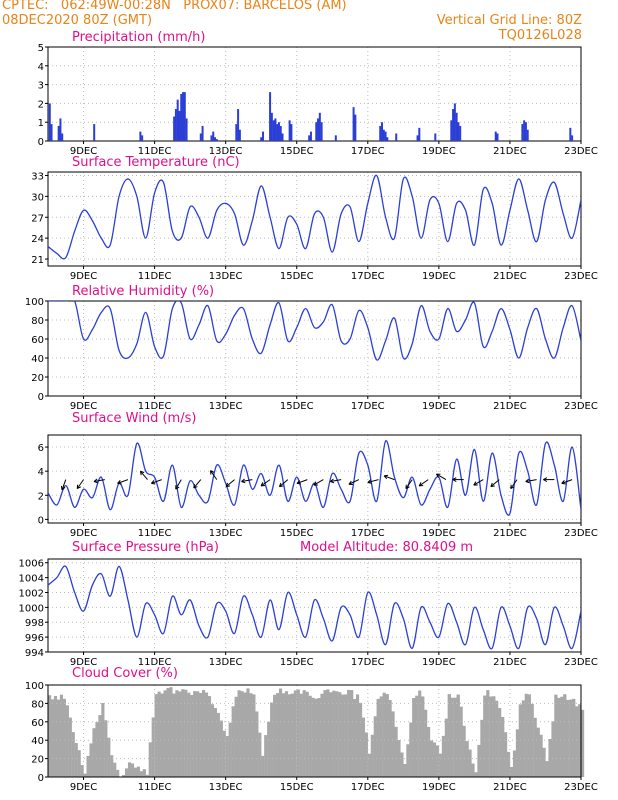 This screenshot has height=800, width=618. What do you see at coordinates (41, 472) in the screenshot?
I see `y-tick-label: 4` at bounding box center [41, 472].